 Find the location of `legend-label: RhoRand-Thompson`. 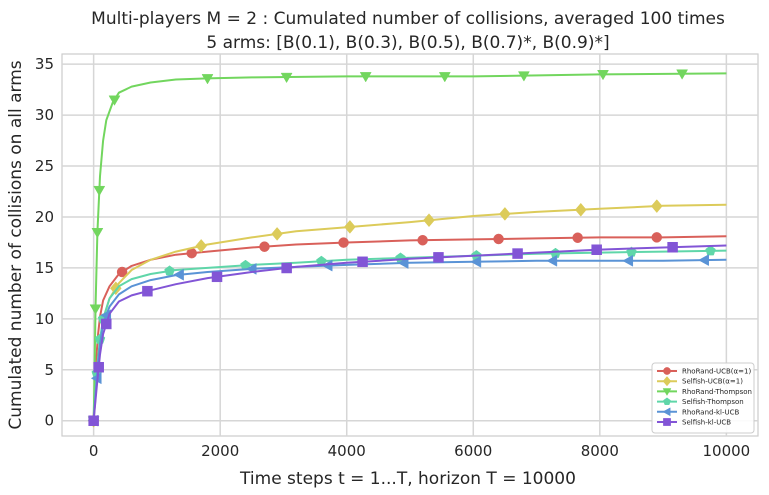

legend-label: RhoRand-Thompson is located at coordinates (717, 392).